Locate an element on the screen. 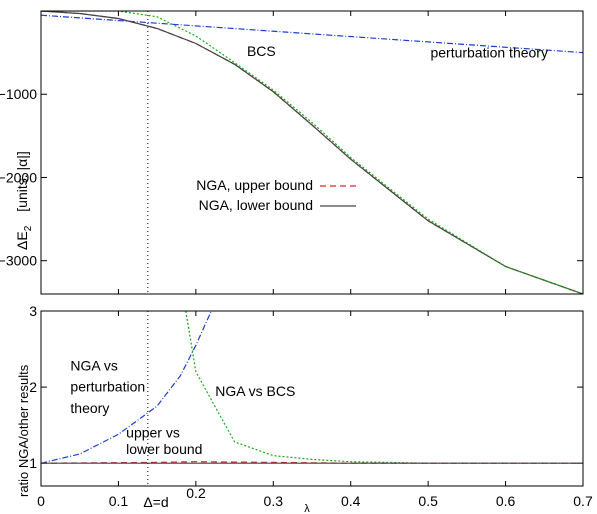  bot-ytick-label: 1 is located at coordinates (33, 463).